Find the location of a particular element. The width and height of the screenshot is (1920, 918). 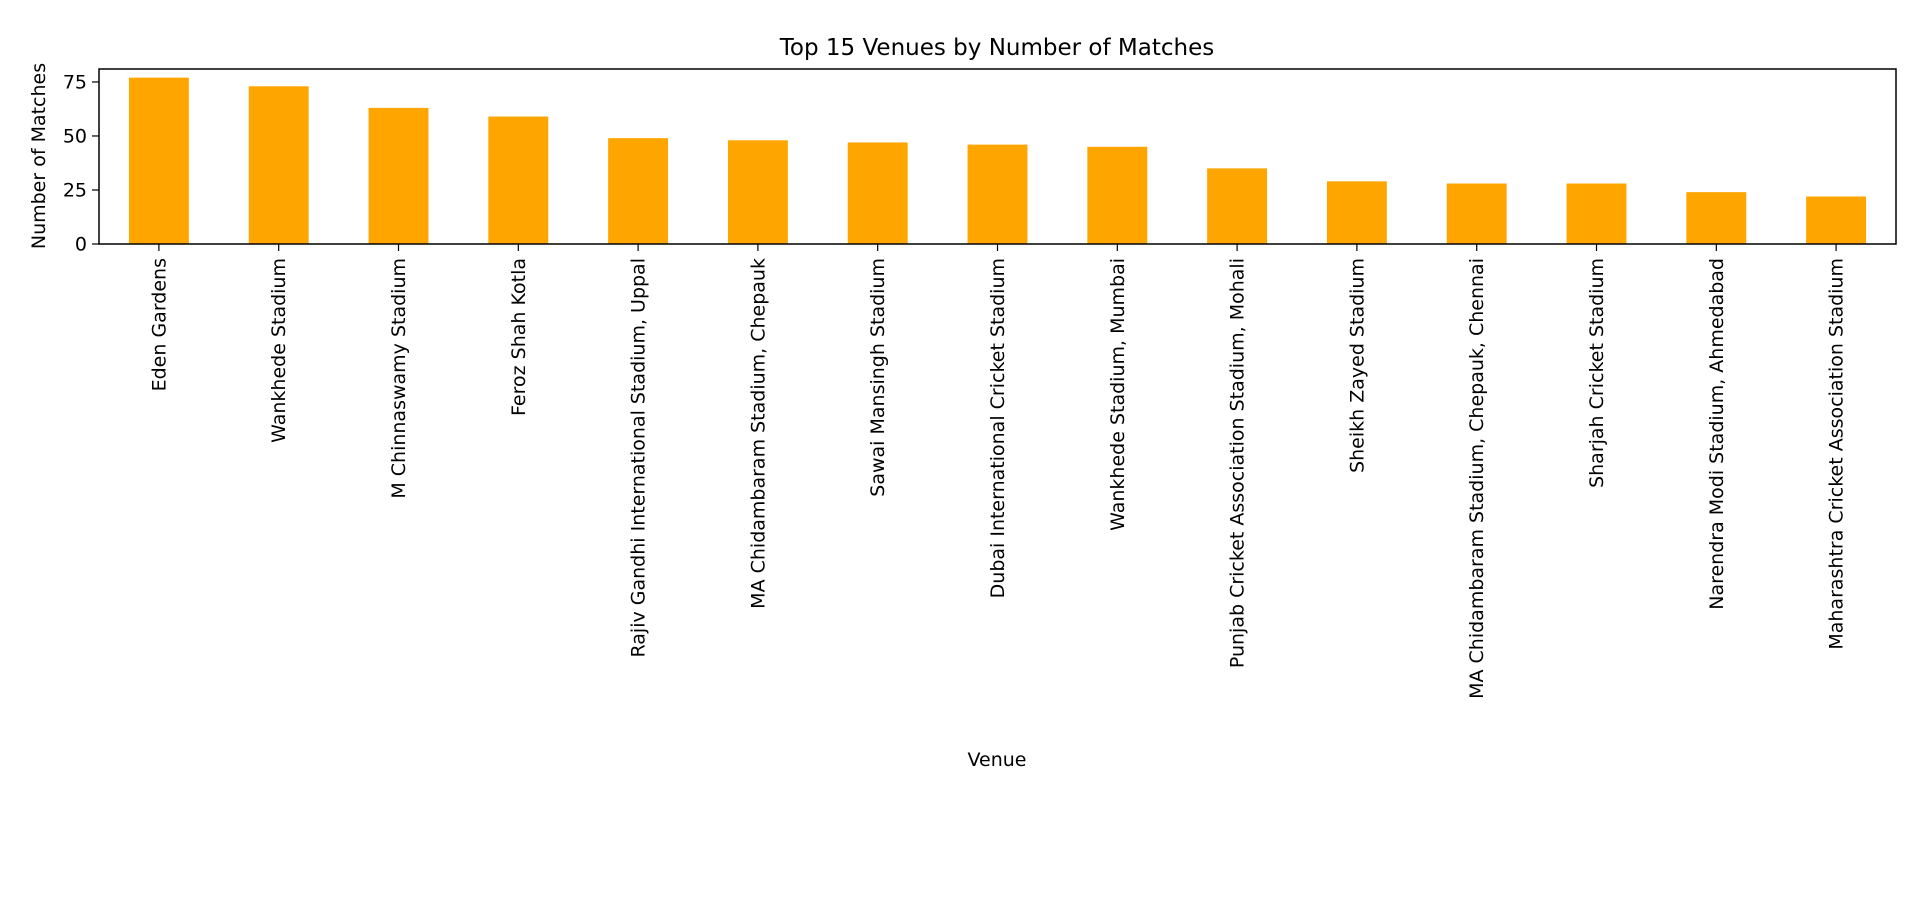

x-tick-label-7: Sawai Mansingh Stadium is located at coordinates (878, 377).